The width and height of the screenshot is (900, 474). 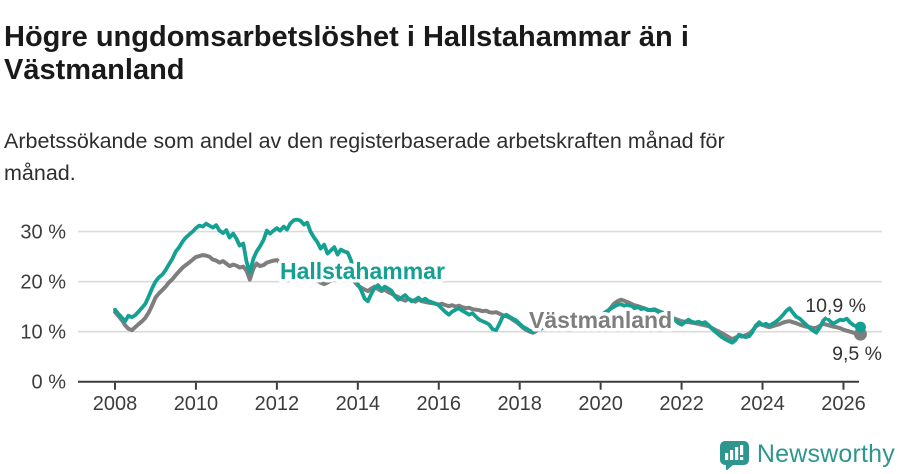 I want to click on x-axis-label-2022: 2022, so click(x=681, y=404).